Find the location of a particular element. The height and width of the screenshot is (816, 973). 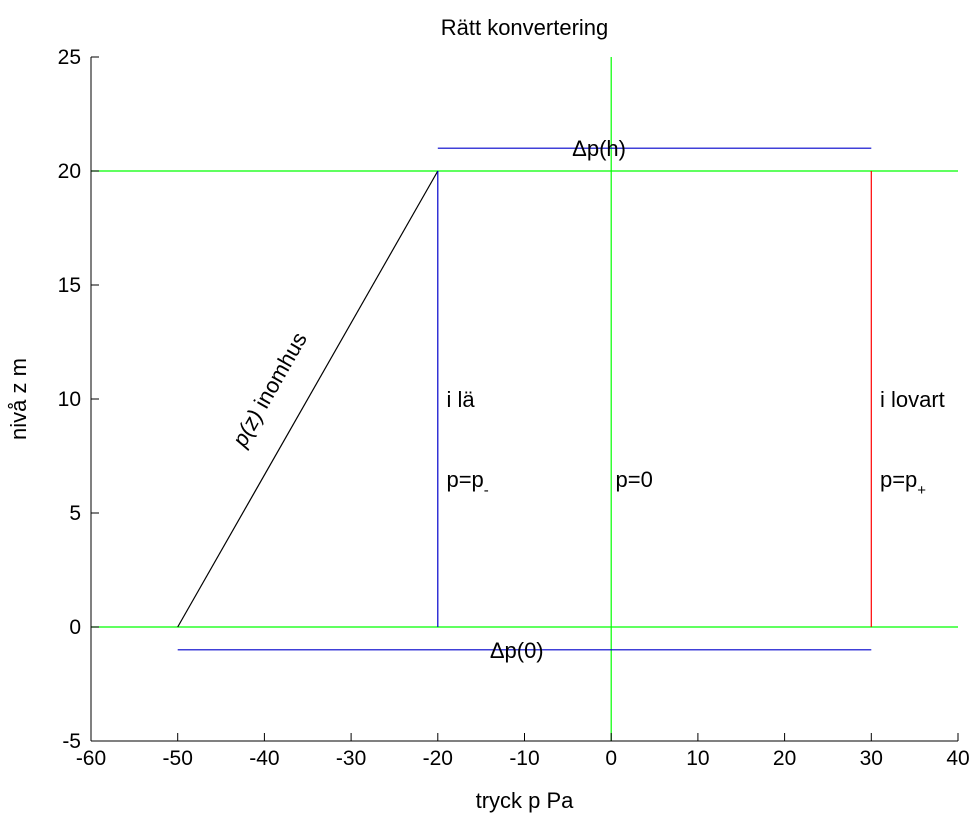

annotation-4: p=0 is located at coordinates (634, 479).